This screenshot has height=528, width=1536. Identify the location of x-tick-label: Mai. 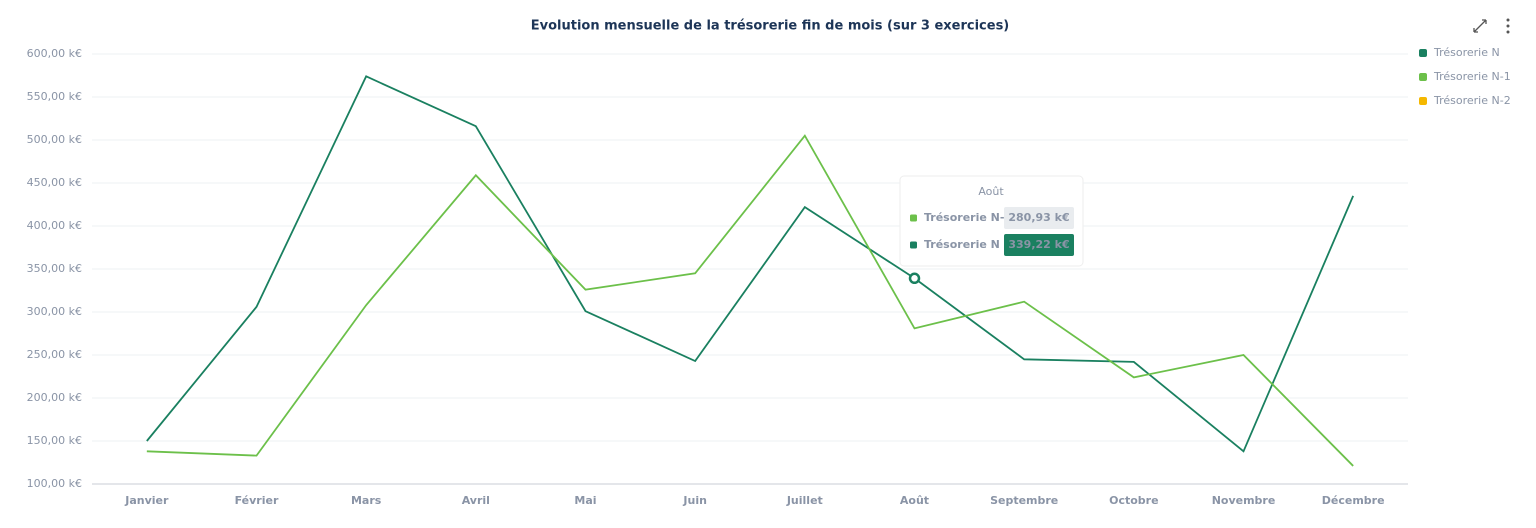
(585, 500).